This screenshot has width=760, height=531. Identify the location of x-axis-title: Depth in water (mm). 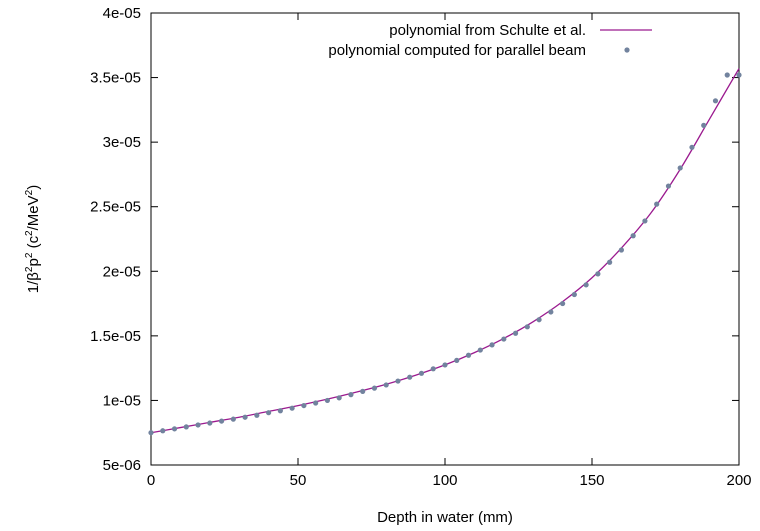
(445, 517).